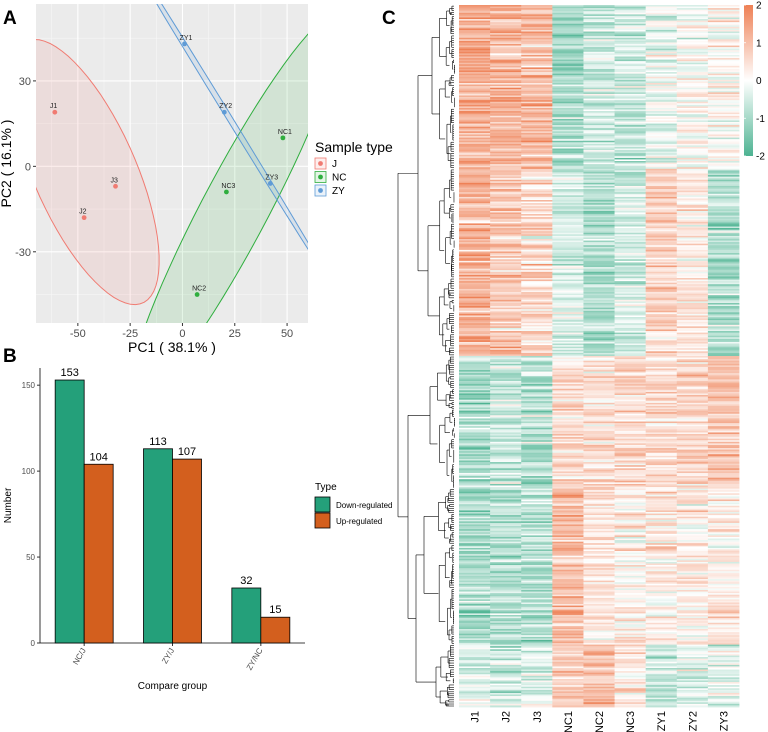 Image resolution: width=768 pixels, height=732 pixels. I want to click on x-tick-label: ZY/NC, so click(255, 658).